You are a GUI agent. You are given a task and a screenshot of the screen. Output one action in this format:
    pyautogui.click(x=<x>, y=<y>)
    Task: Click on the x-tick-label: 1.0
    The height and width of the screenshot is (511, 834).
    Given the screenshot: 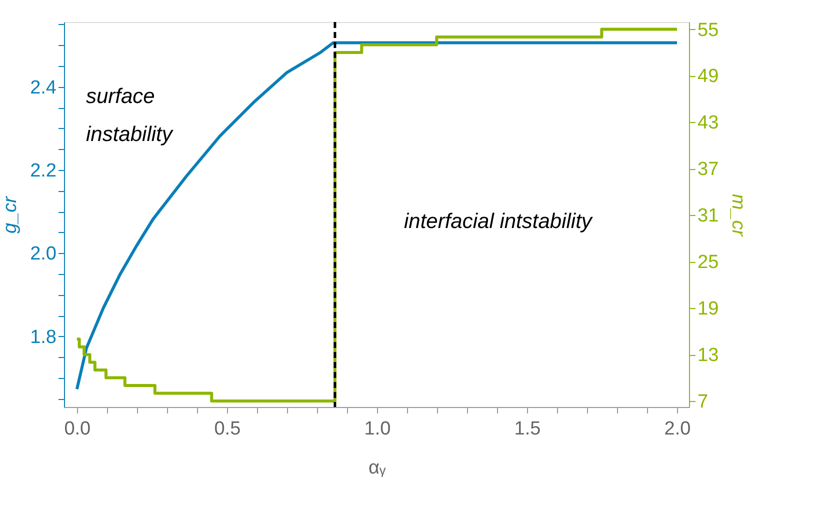 What is the action you would take?
    pyautogui.click(x=377, y=429)
    